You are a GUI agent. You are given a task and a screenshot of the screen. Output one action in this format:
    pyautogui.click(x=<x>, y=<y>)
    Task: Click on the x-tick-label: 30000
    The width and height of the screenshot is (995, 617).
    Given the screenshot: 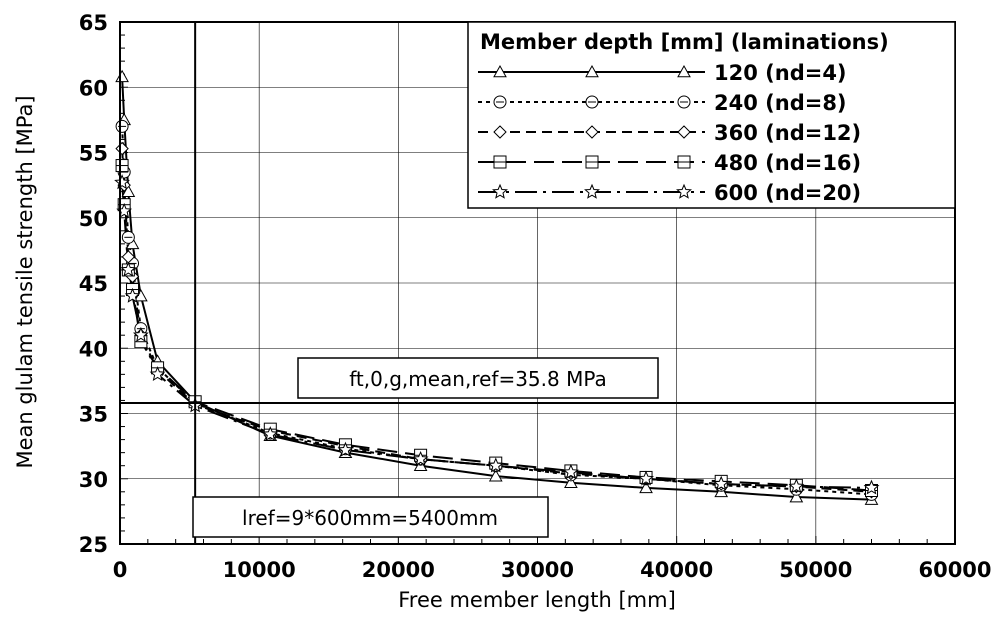 What is the action you would take?
    pyautogui.click(x=537, y=570)
    